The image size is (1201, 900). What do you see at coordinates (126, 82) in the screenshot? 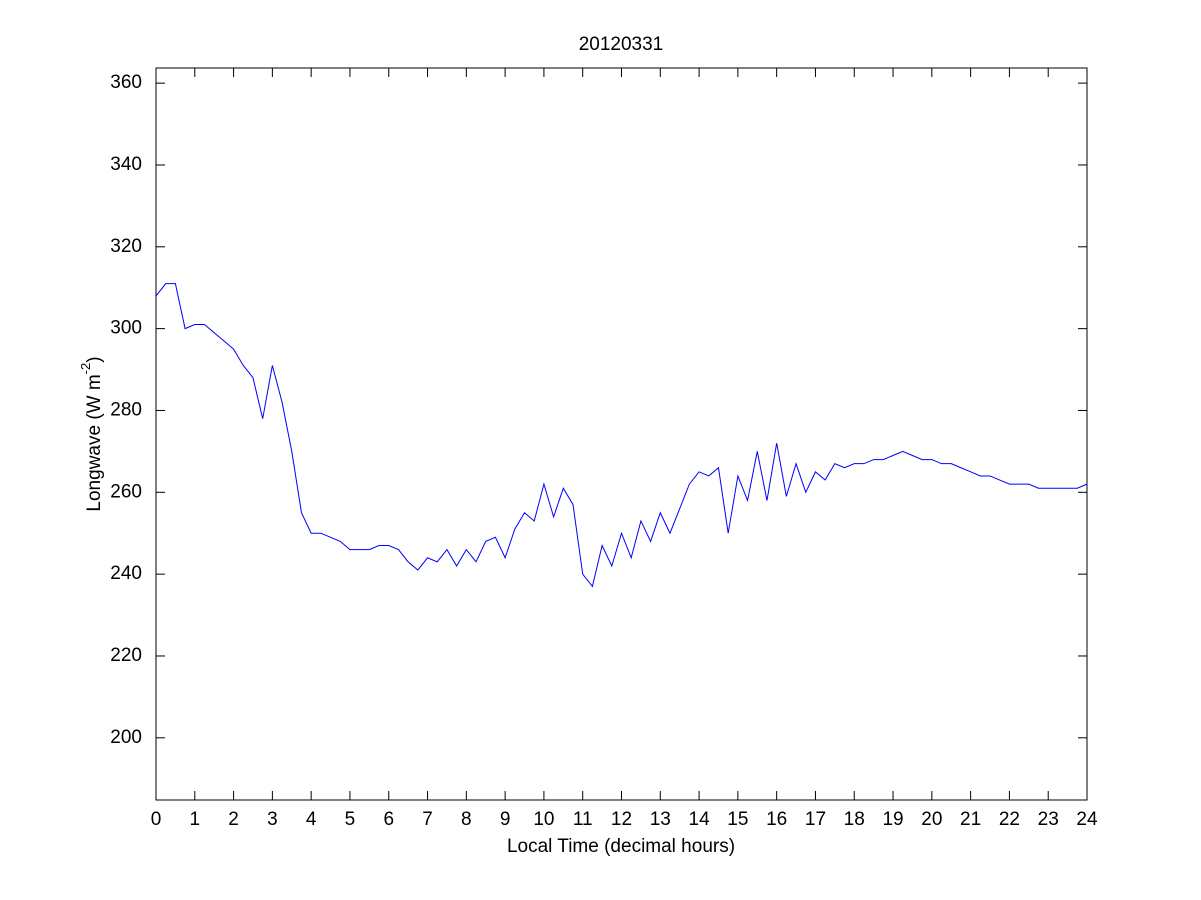
I see `y-tick-label: 360` at bounding box center [126, 82].